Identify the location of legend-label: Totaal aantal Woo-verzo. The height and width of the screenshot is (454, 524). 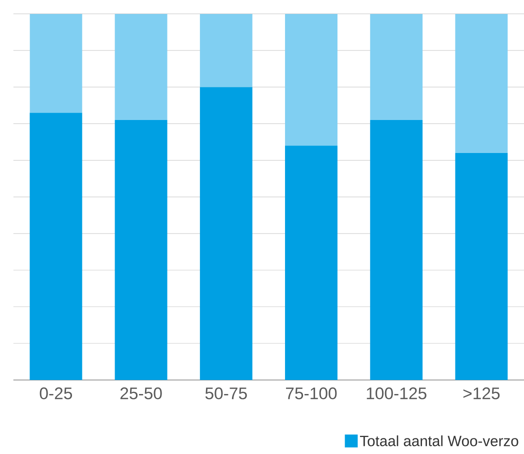
(439, 440).